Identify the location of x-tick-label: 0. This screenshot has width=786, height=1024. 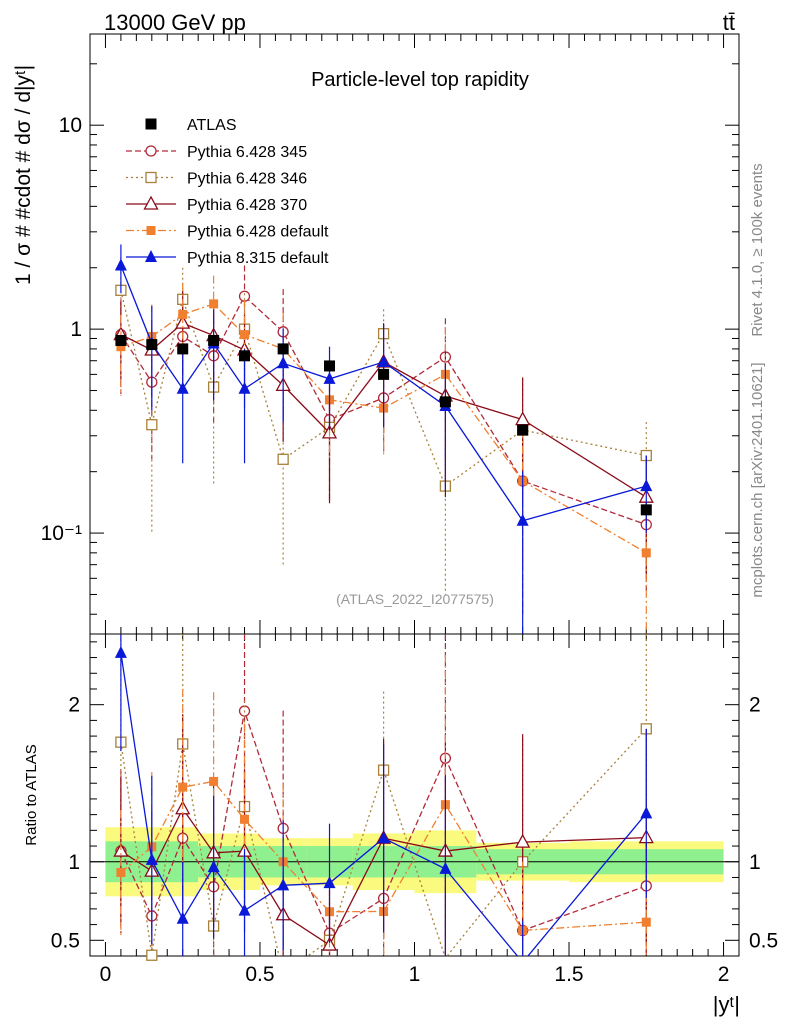
(106, 974).